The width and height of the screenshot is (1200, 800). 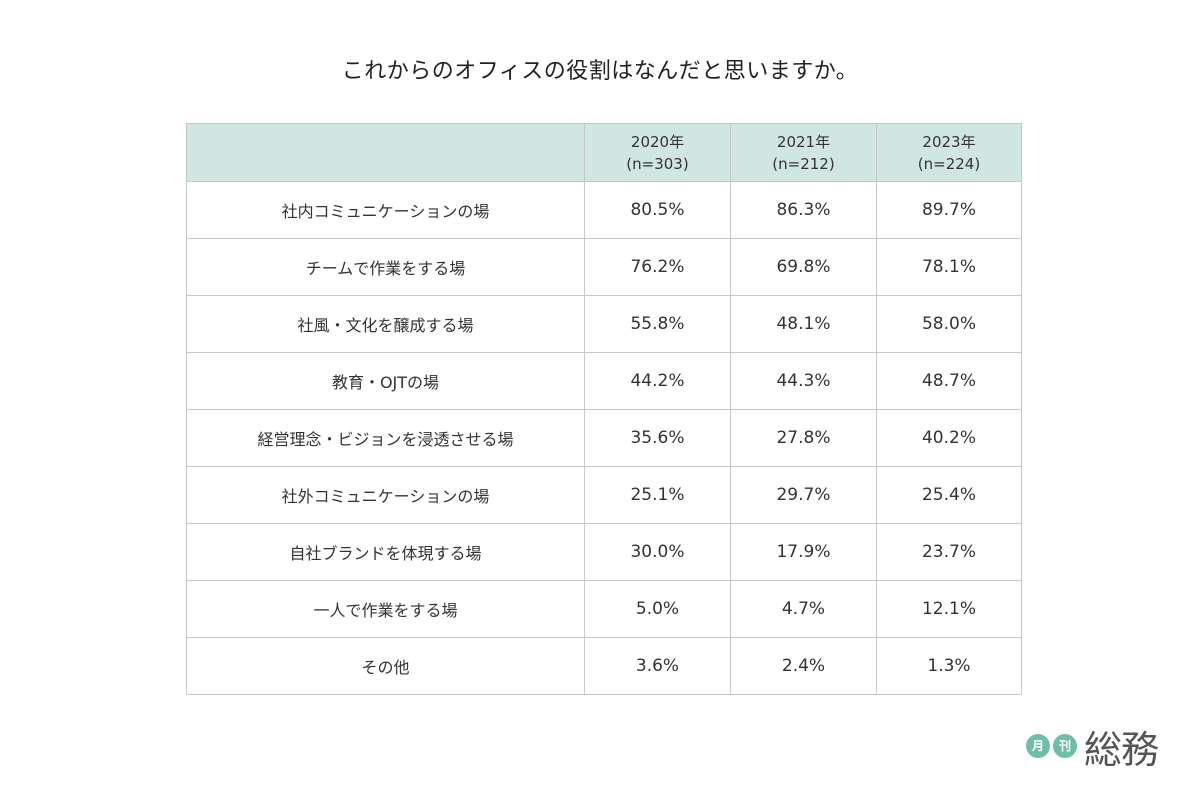 What do you see at coordinates (949, 438) in the screenshot?
I see `value-cell: 40.2%` at bounding box center [949, 438].